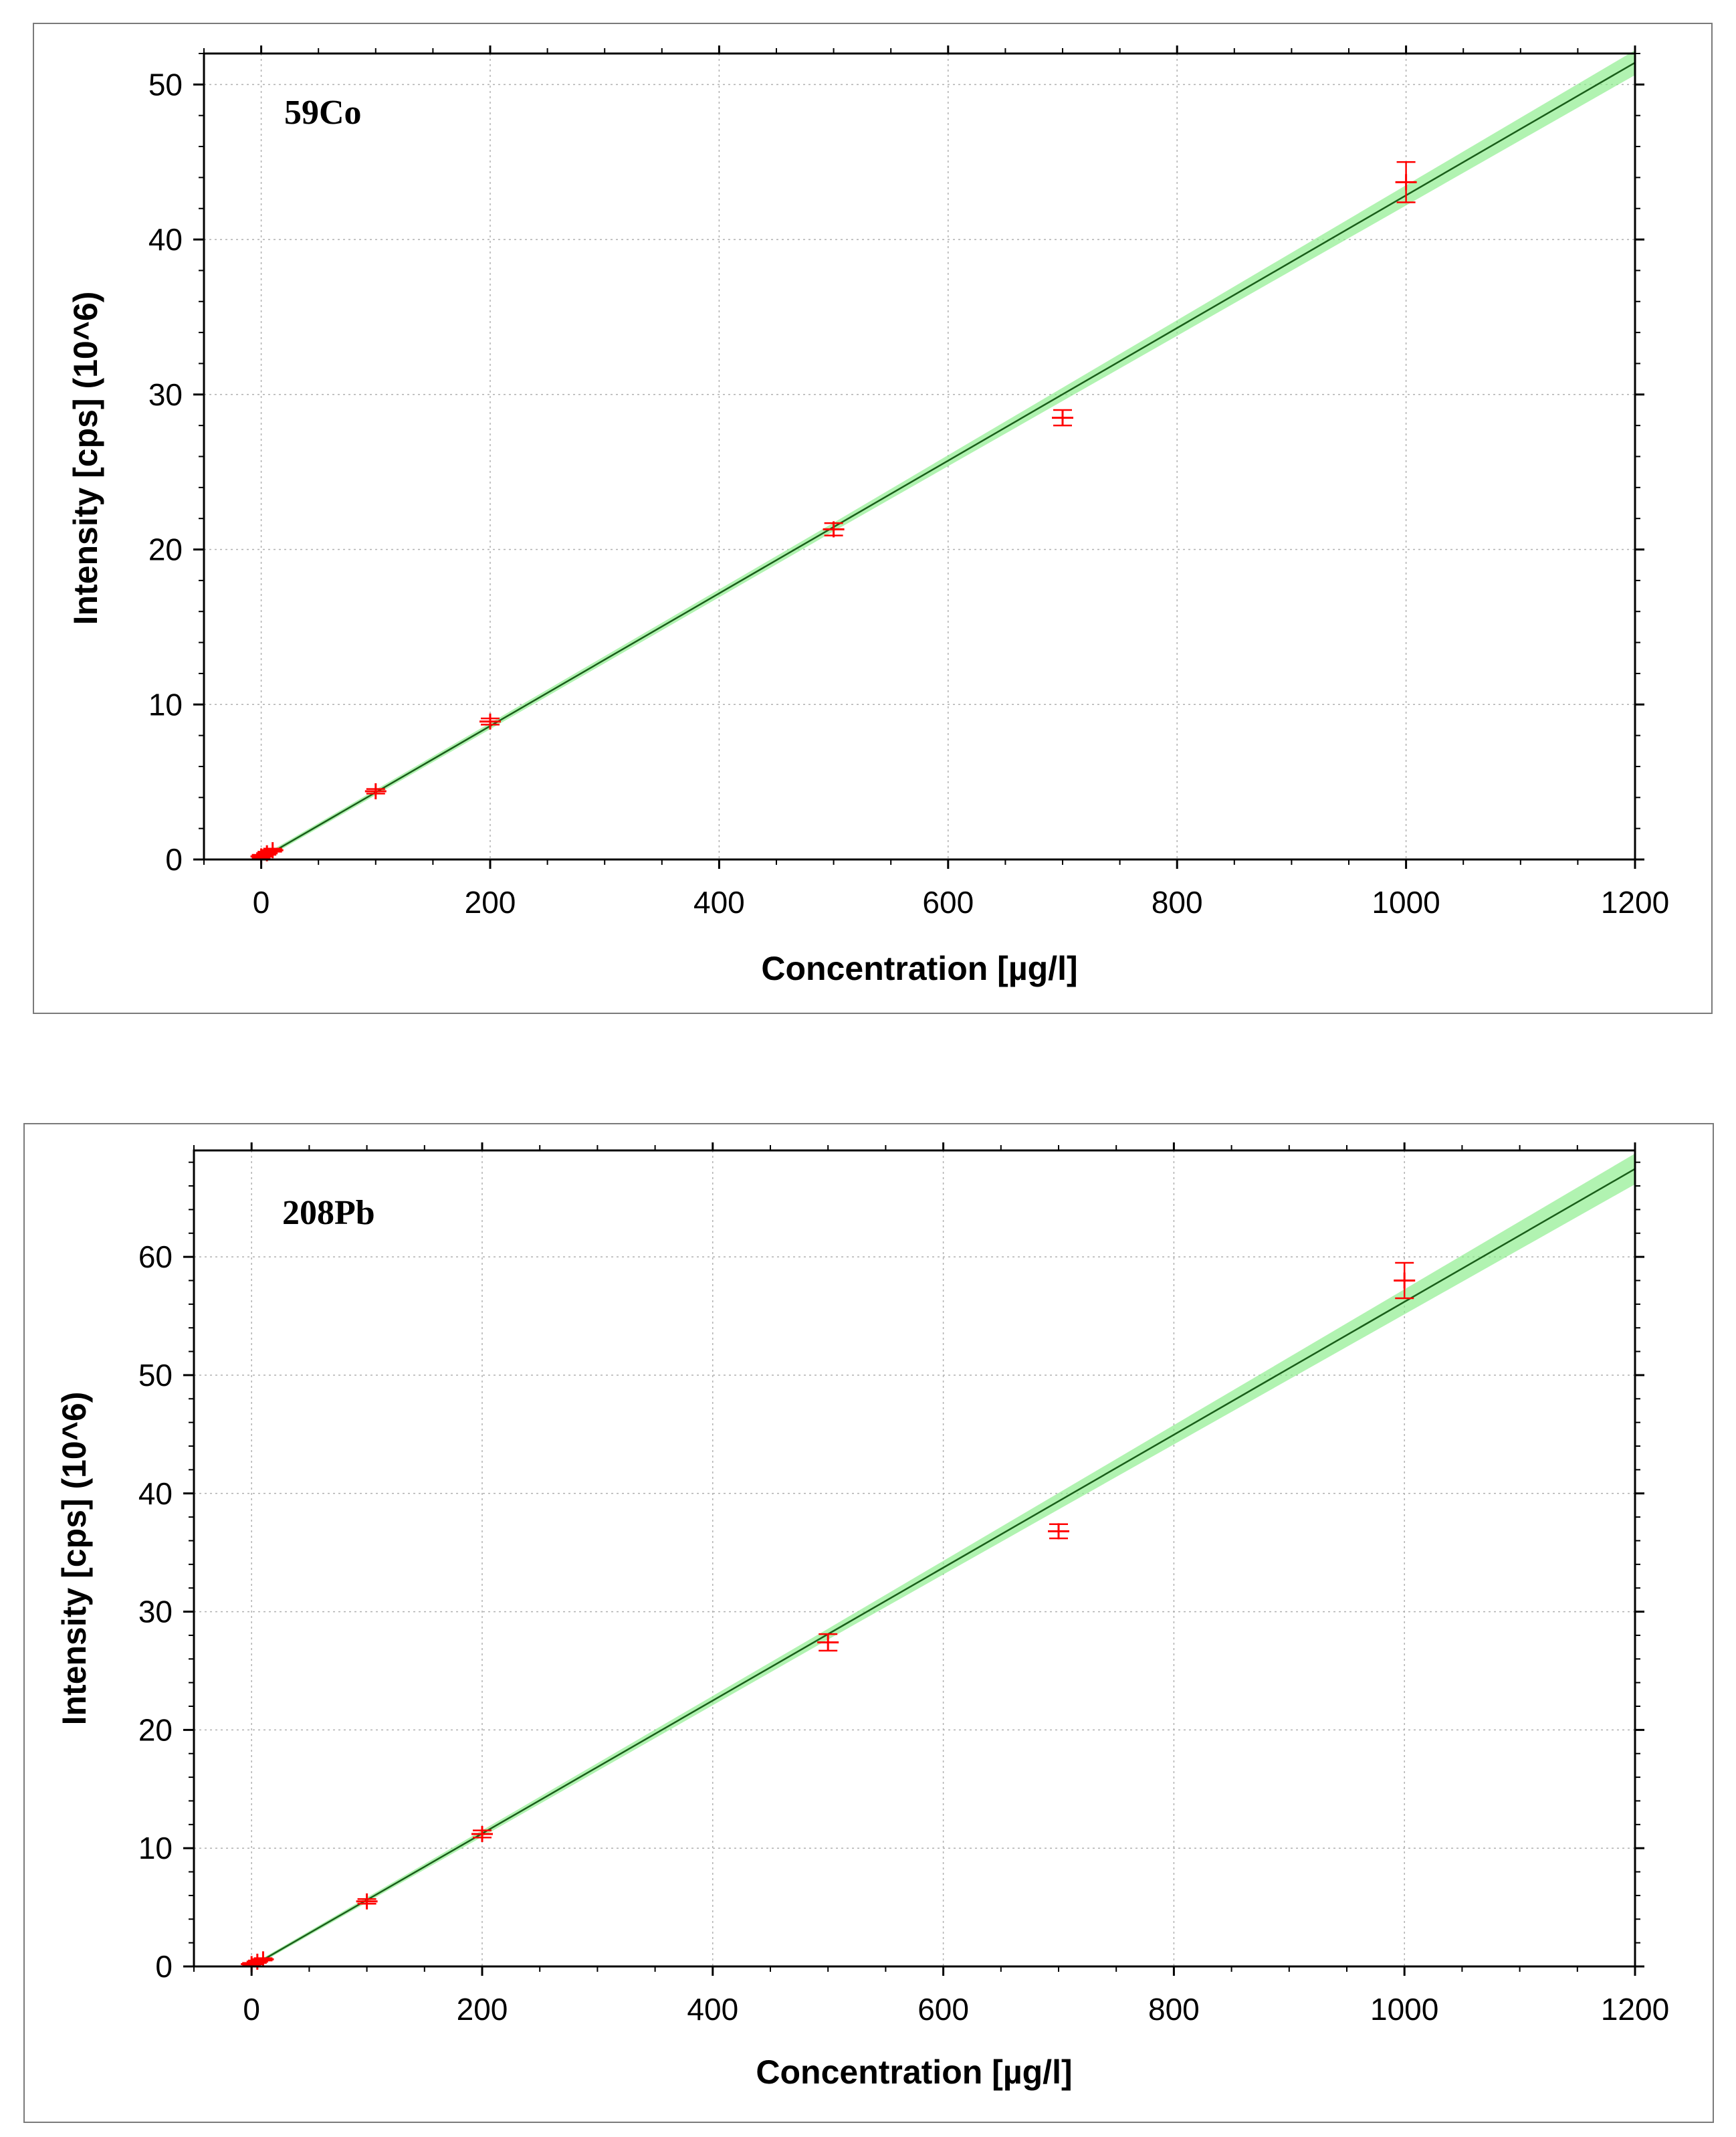 The image size is (1736, 2137). I want to click on y-tick-label: 60, so click(155, 1256).